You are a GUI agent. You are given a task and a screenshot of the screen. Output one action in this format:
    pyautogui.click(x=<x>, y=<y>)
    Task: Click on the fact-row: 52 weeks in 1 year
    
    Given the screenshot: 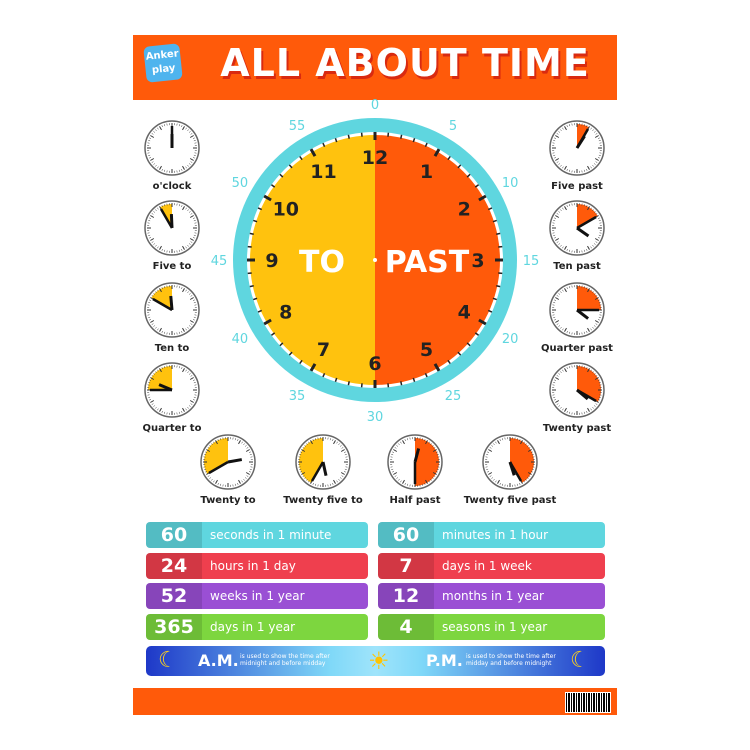 What is the action you would take?
    pyautogui.click(x=257, y=596)
    